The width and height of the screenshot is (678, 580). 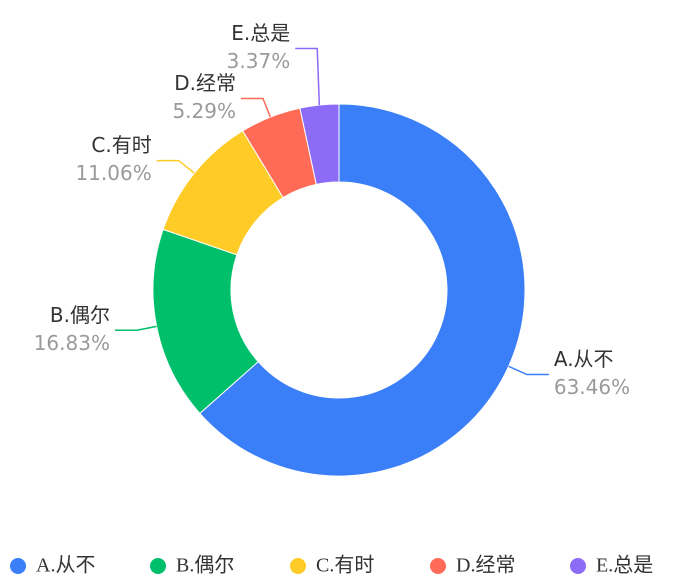 What do you see at coordinates (584, 359) in the screenshot?
I see `slice-label: A.从不` at bounding box center [584, 359].